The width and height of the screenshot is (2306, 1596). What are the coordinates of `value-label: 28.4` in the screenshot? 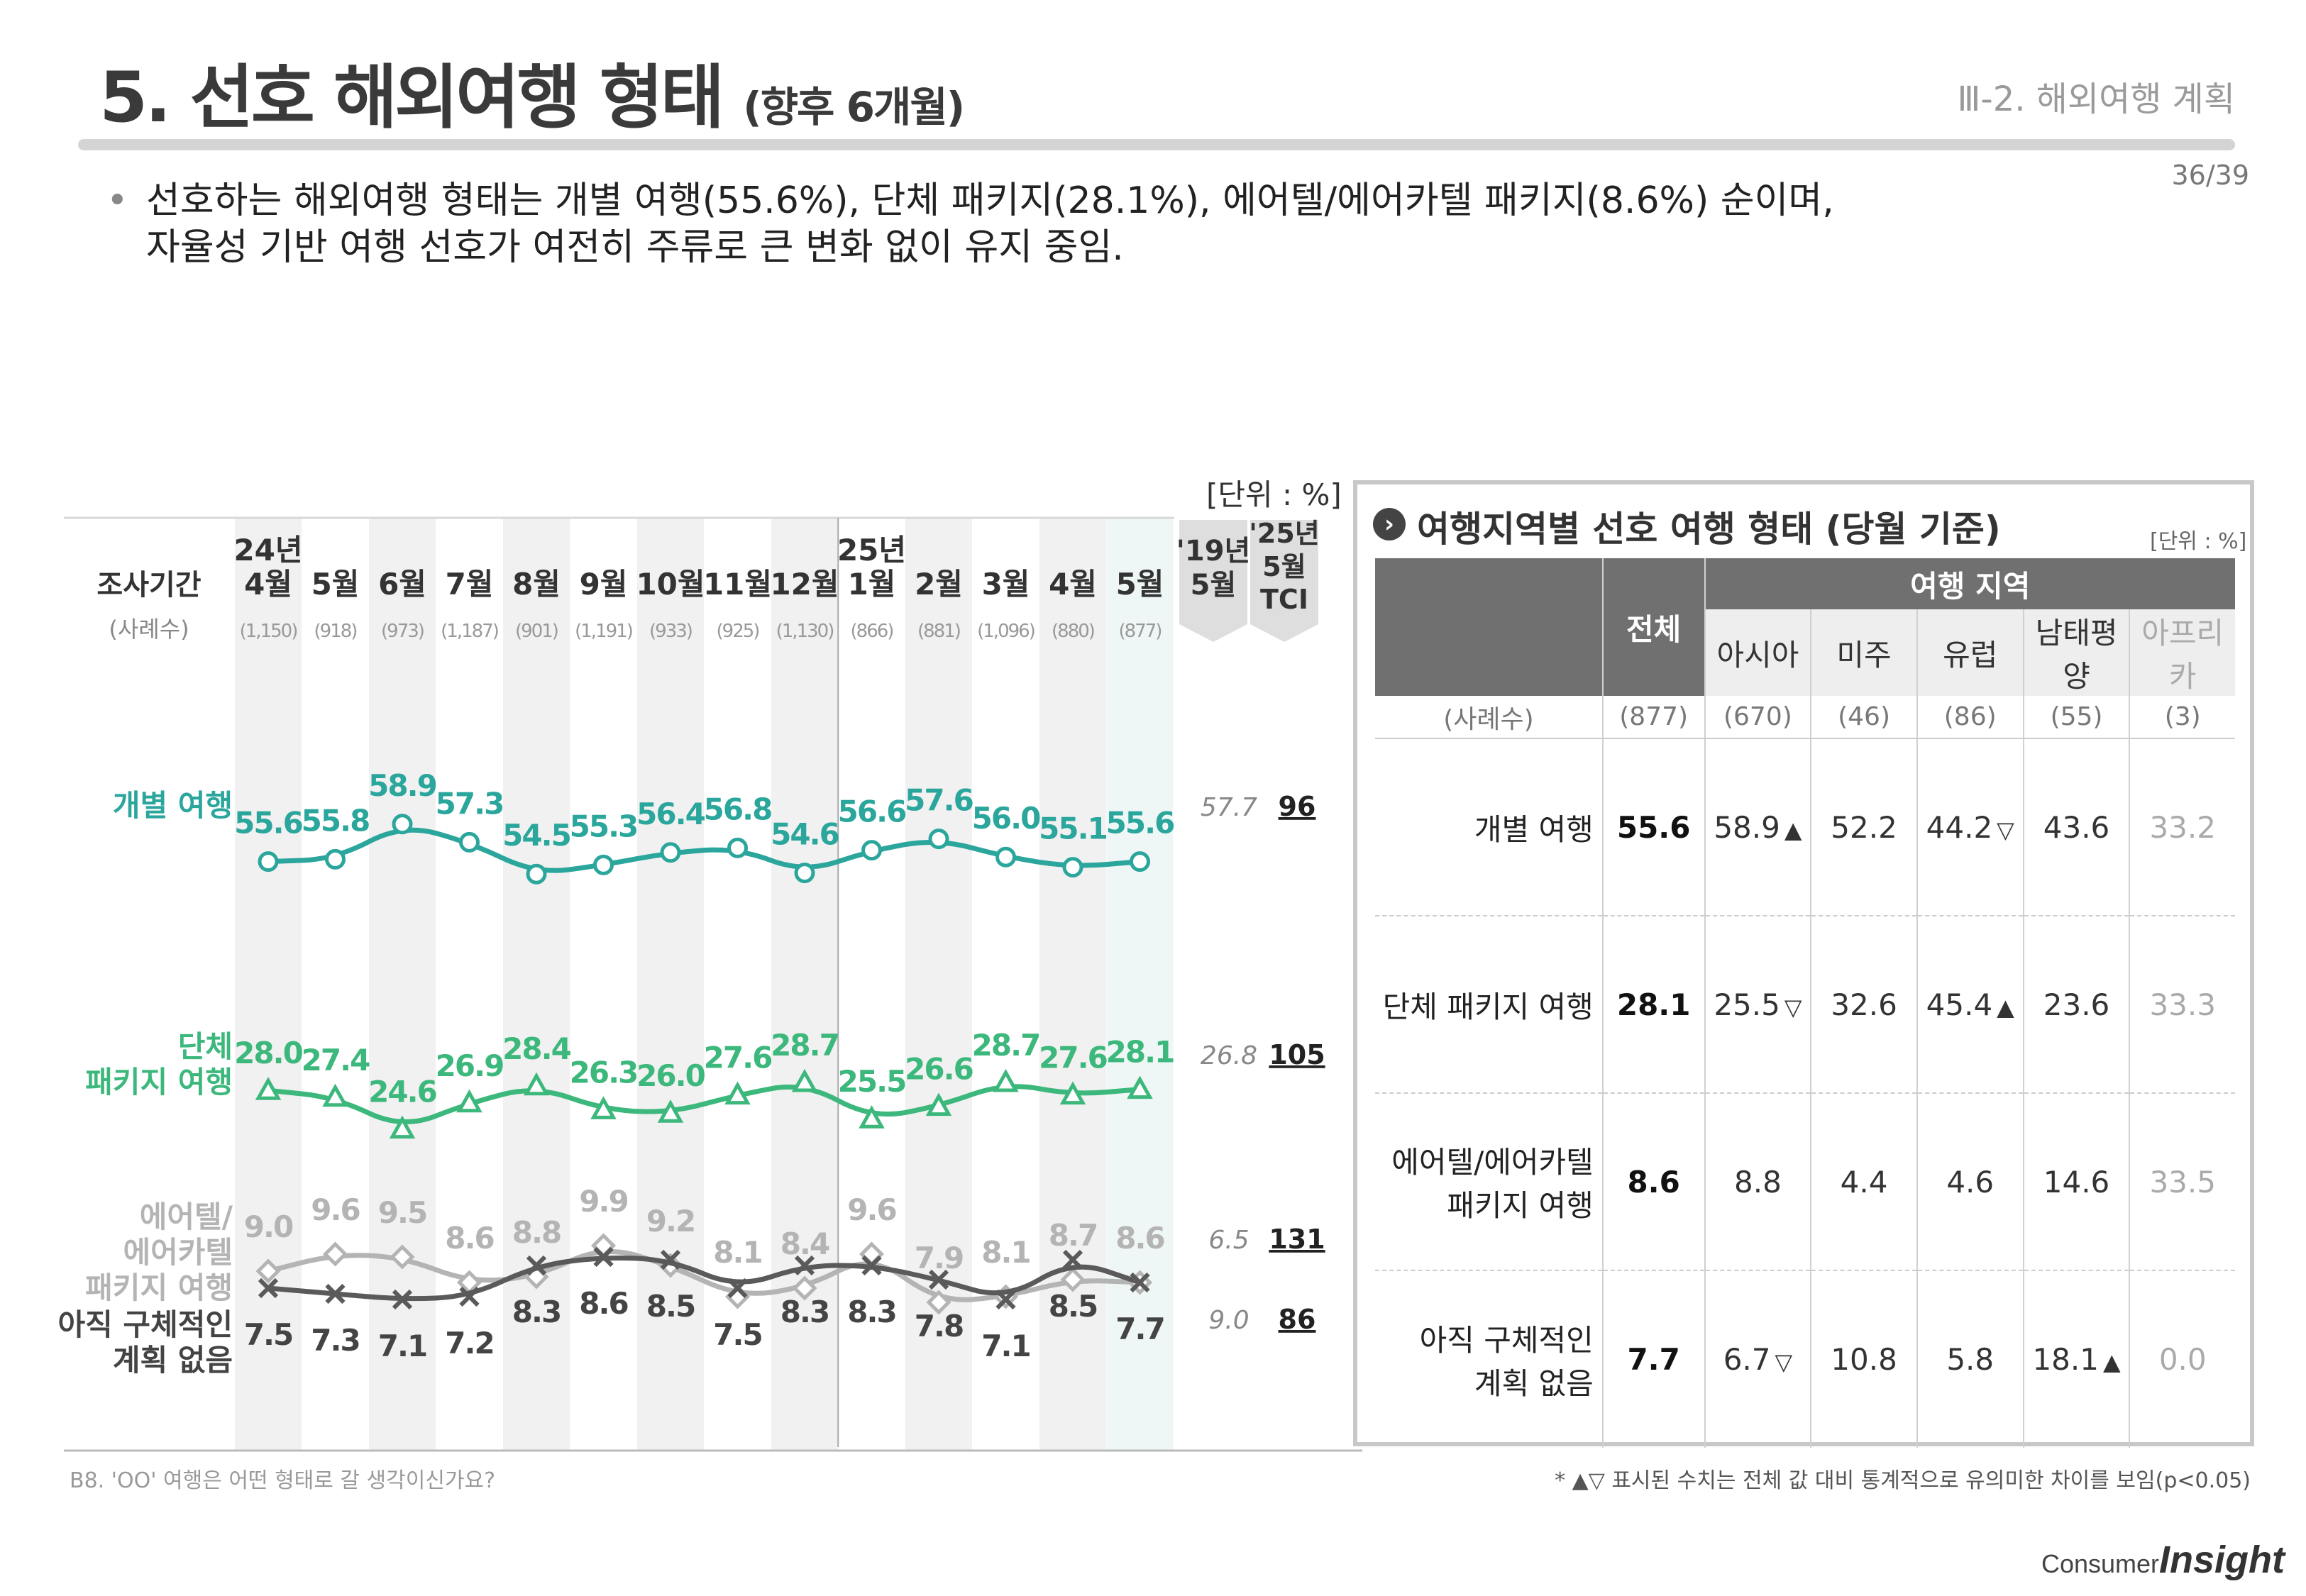 It's located at (536, 1049).